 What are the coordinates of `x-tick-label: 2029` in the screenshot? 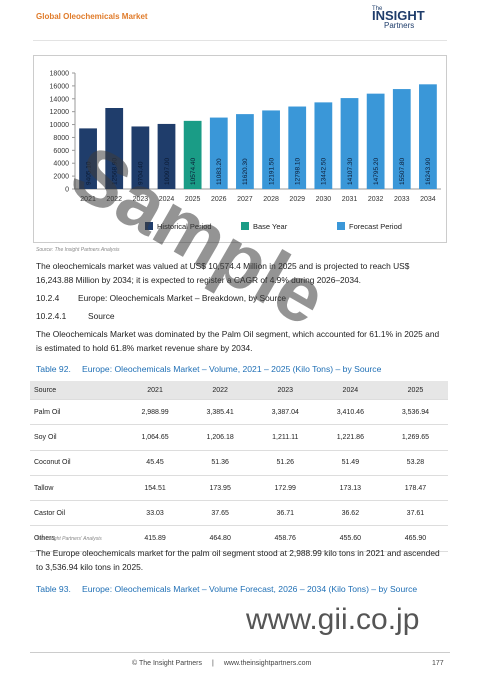 It's located at (297, 199).